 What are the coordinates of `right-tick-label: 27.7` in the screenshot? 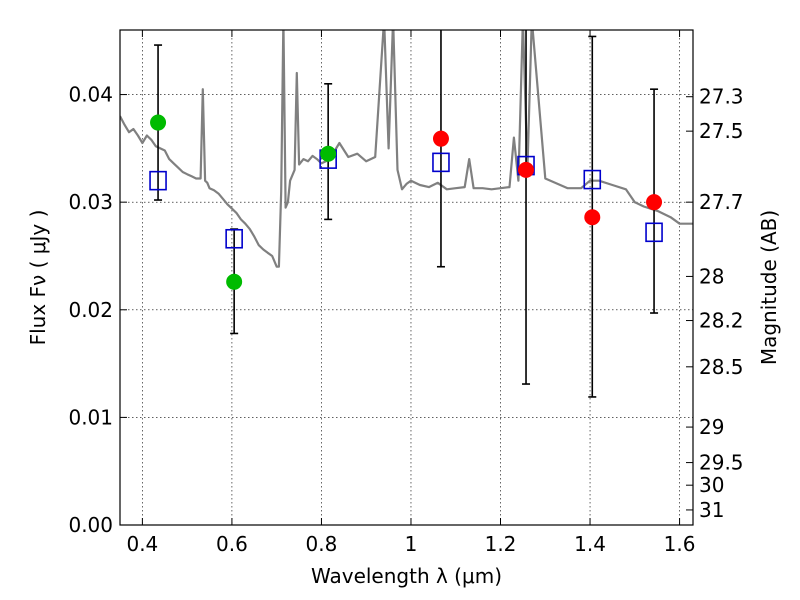 It's located at (721, 202).